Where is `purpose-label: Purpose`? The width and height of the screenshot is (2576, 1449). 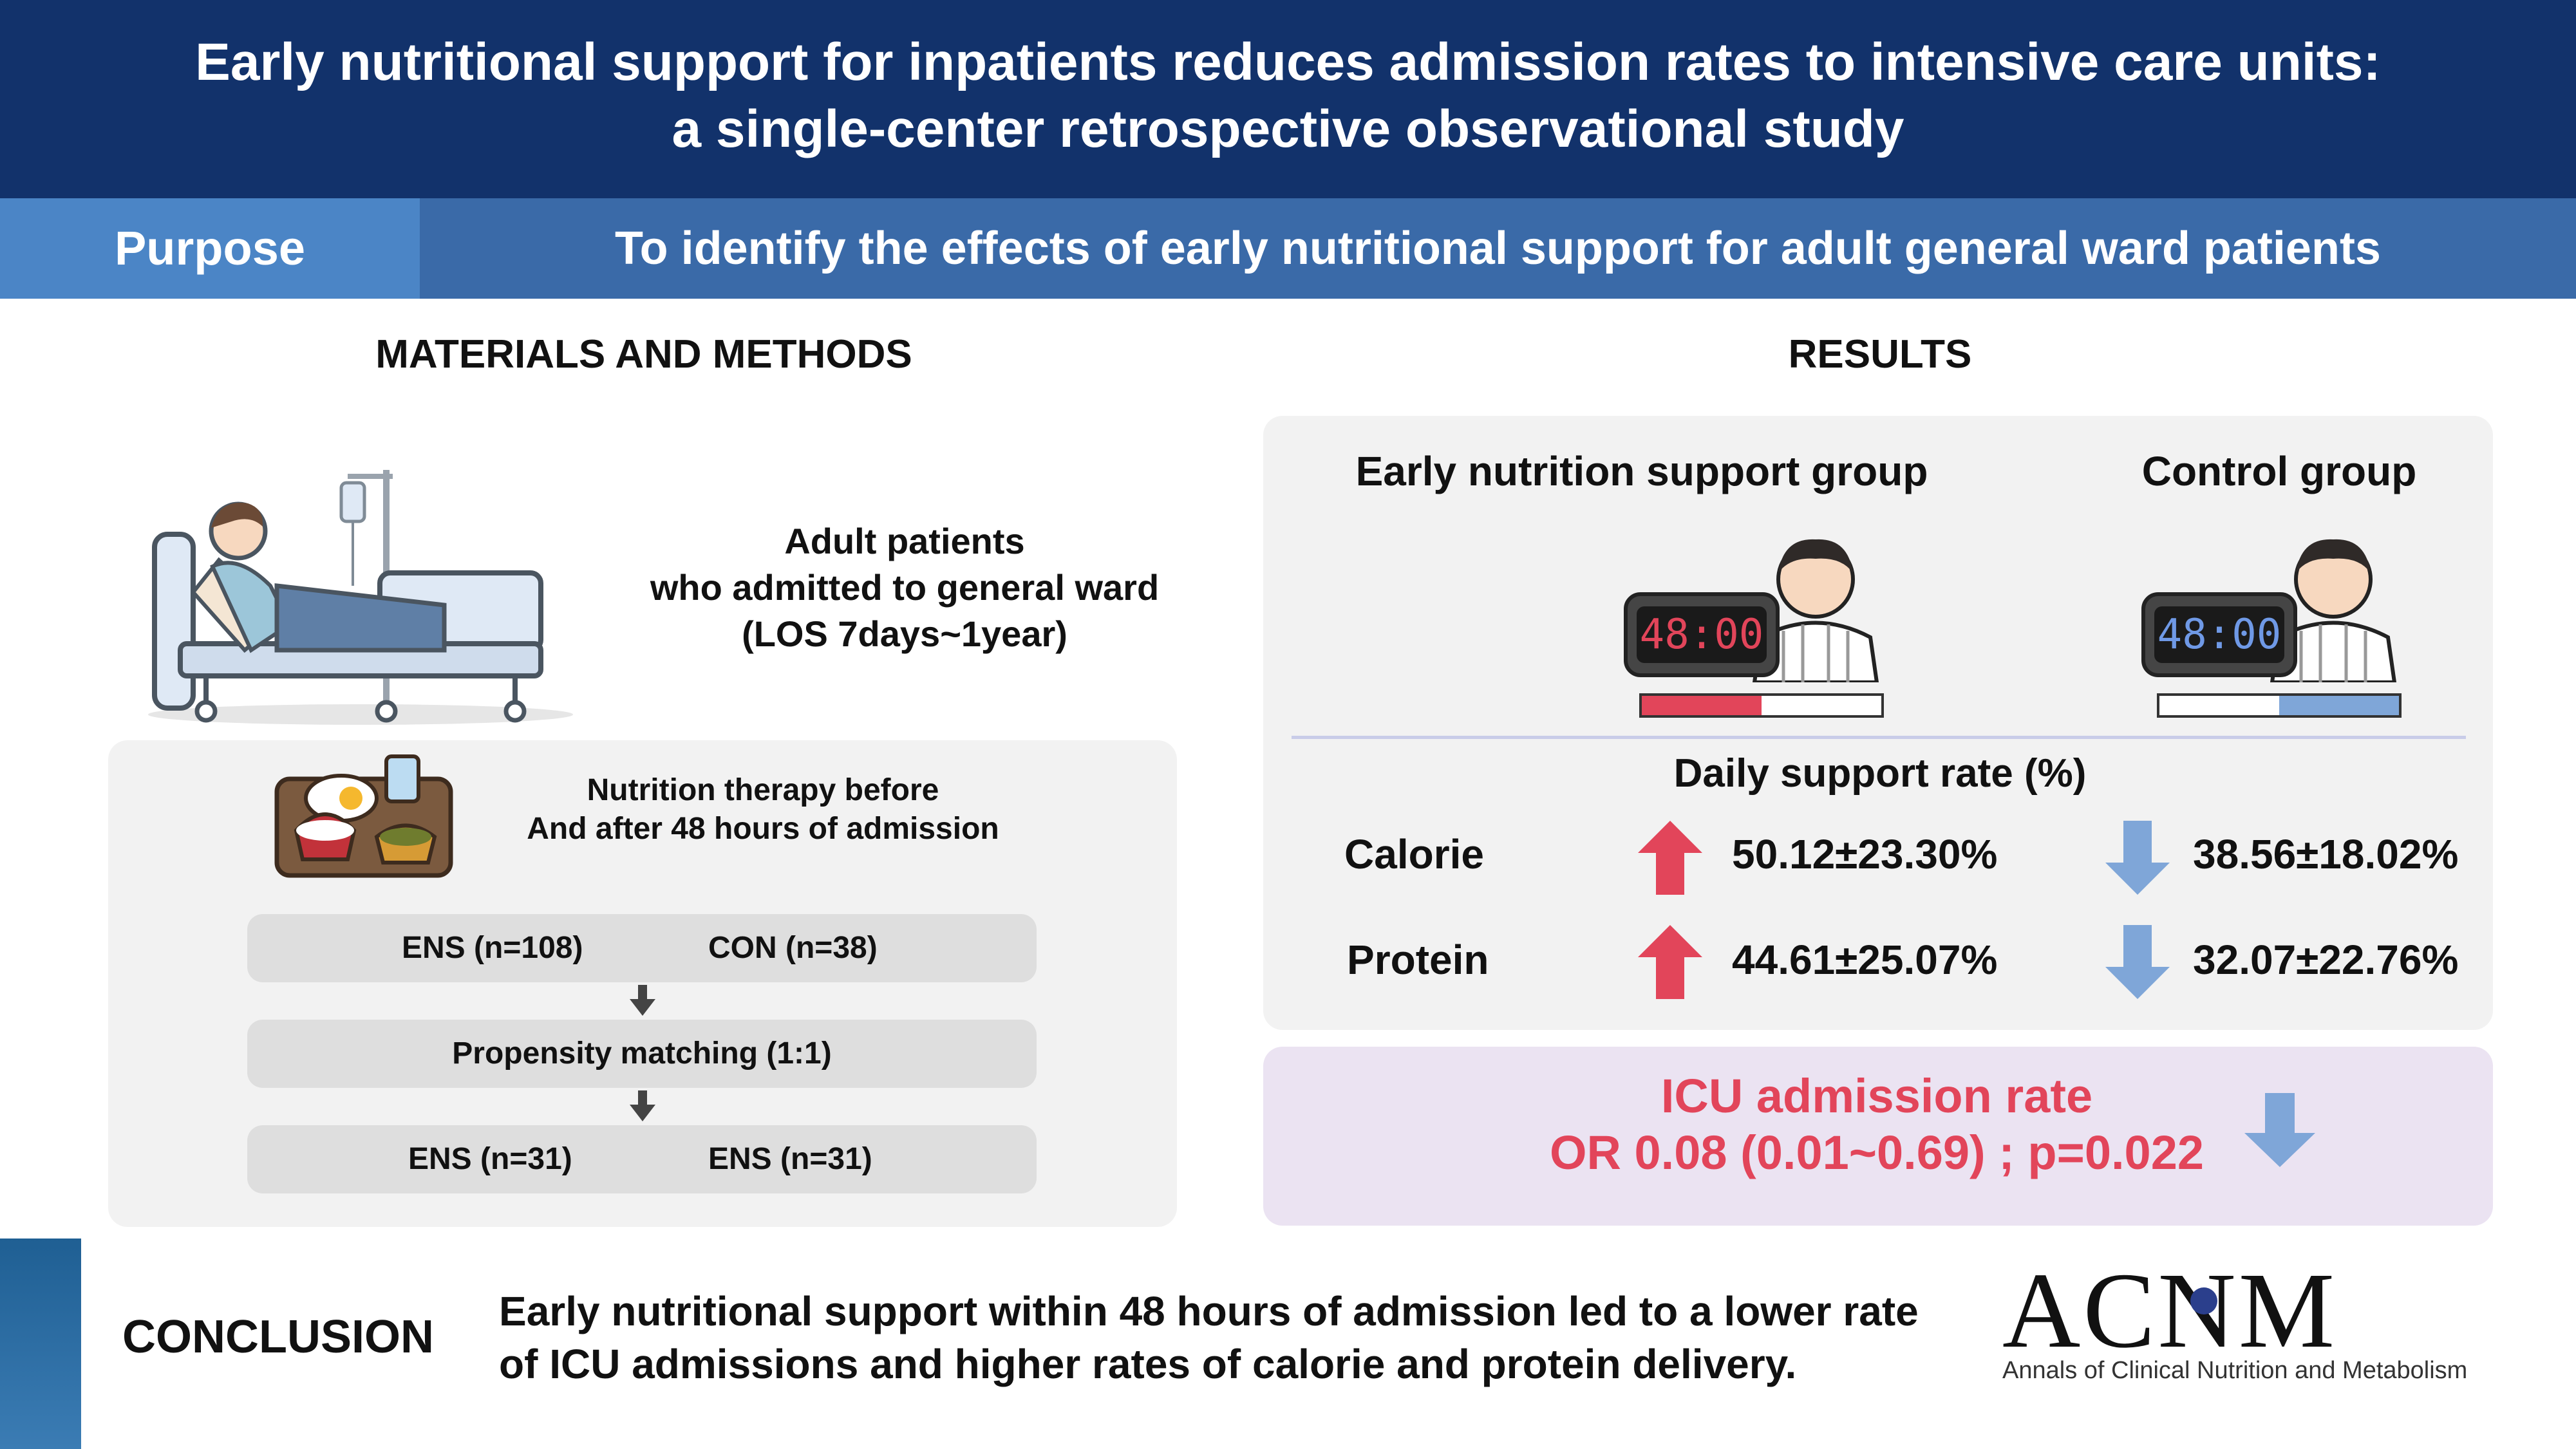
purpose-label: Purpose is located at coordinates (210, 248).